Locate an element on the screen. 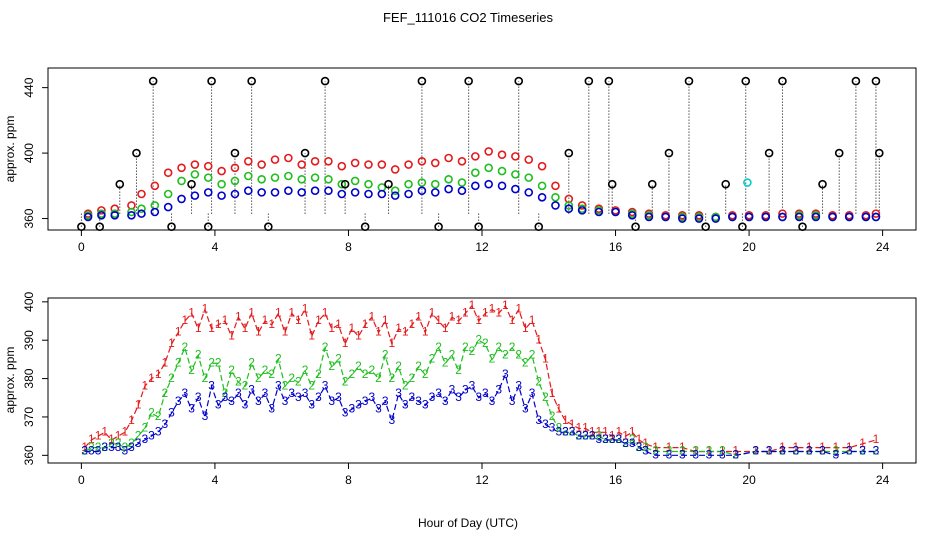  bottom-x-tick-label: 4 is located at coordinates (215, 480).